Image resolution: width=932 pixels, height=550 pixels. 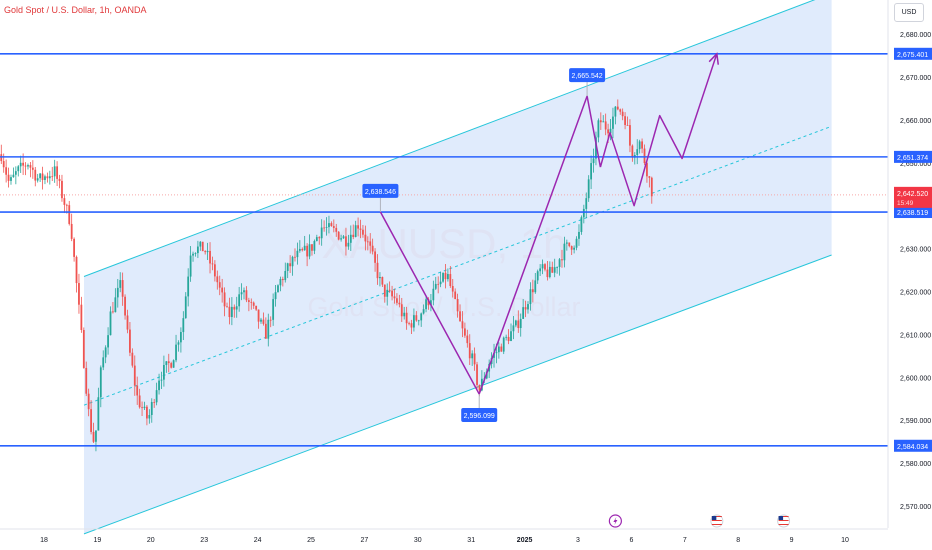 What do you see at coordinates (685, 540) in the screenshot?
I see `x-tick-label: 7` at bounding box center [685, 540].